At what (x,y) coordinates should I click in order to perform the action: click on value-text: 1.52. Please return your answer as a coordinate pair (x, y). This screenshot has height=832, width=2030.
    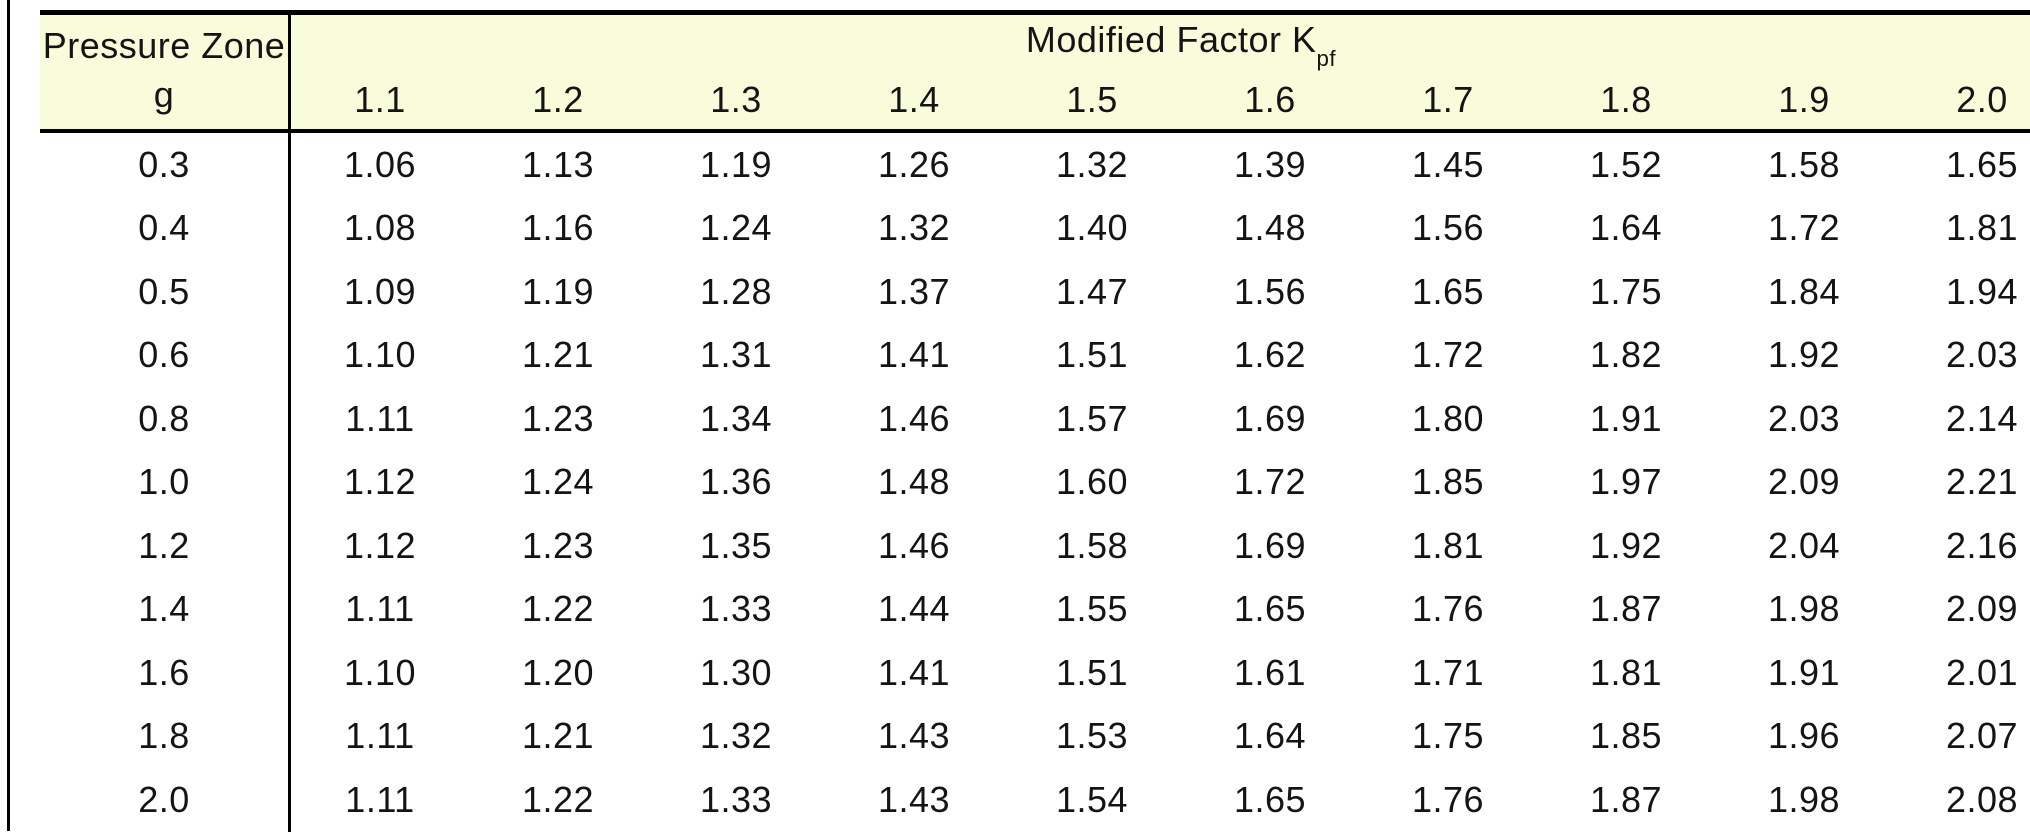
    Looking at the image, I should click on (1626, 164).